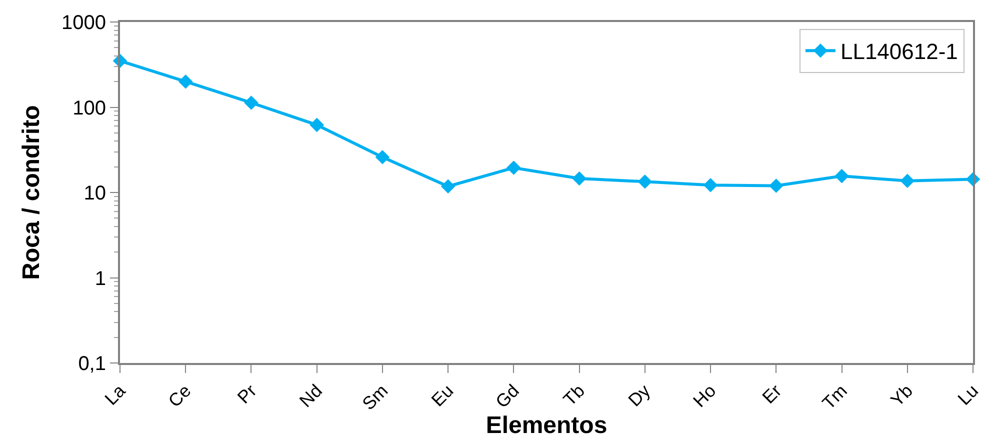 This screenshot has height=443, width=995. Describe the element at coordinates (772, 394) in the screenshot. I see `x-tick-label: Er` at that location.